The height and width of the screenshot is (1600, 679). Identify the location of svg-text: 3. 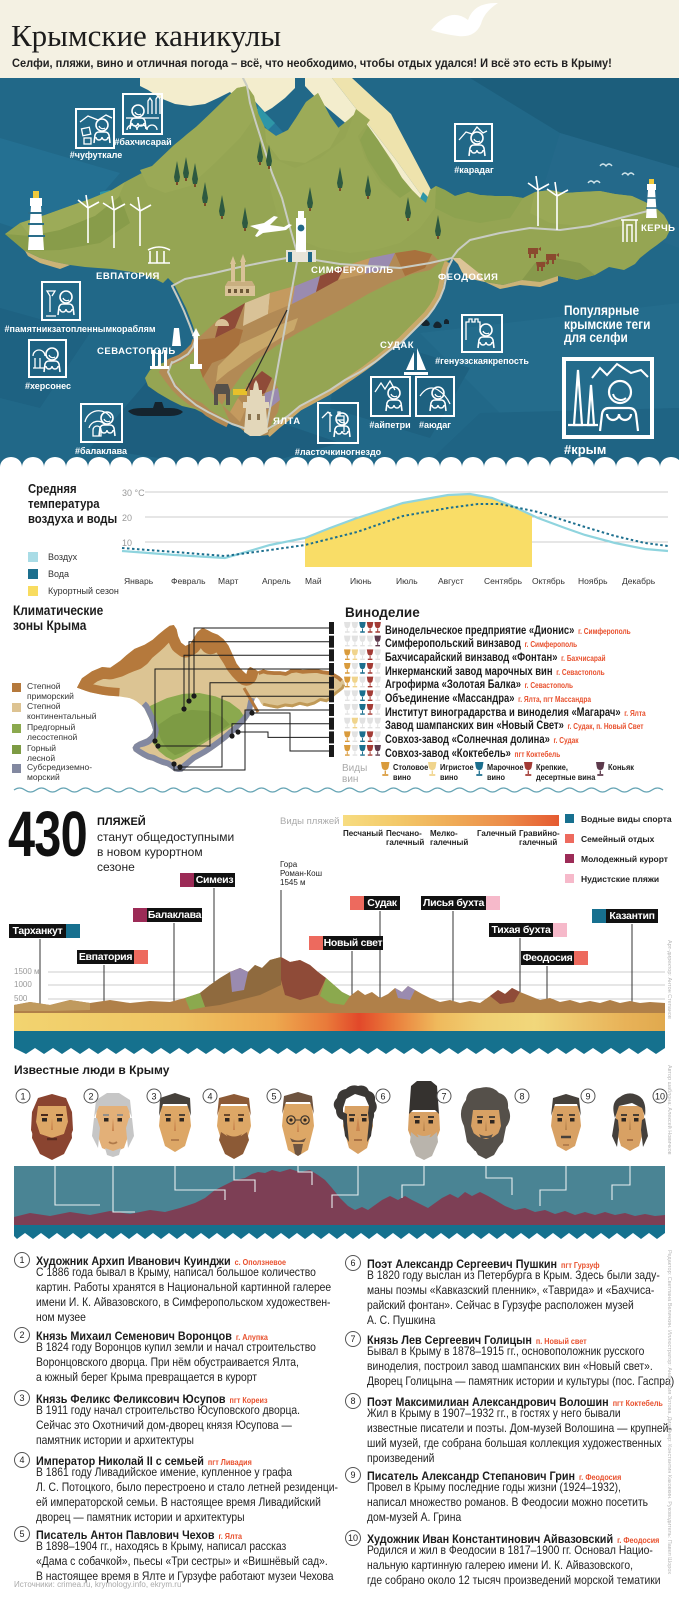
(153, 1097).